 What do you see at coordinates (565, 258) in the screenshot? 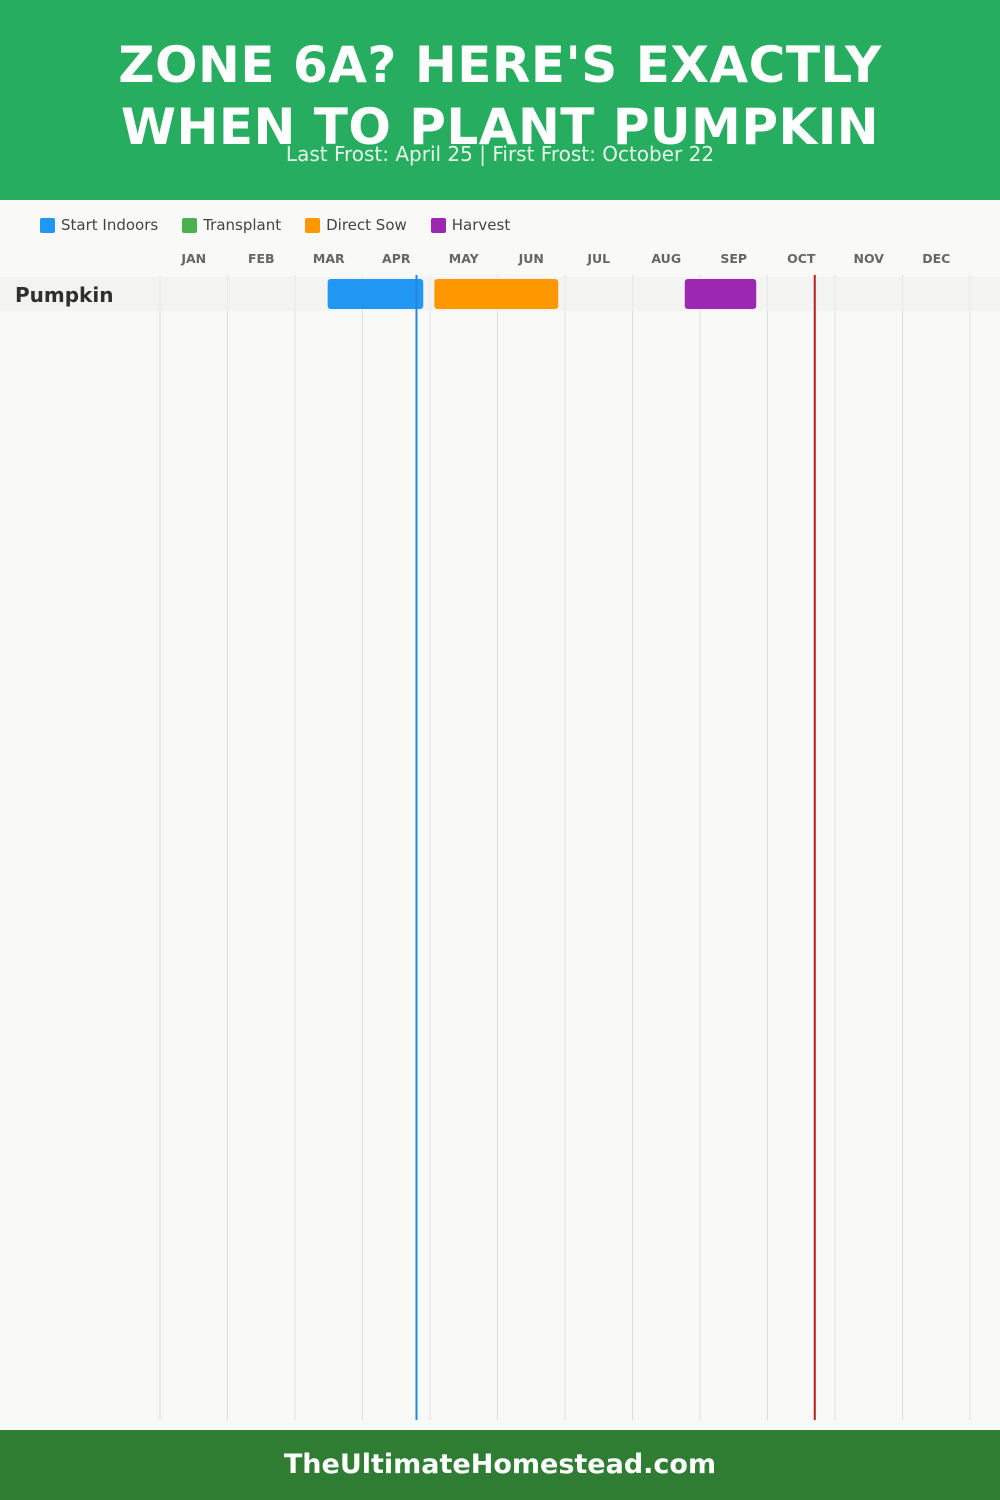
I see `month-axis: JAN FEB MAR APR MAY JUN JUL AUG SEP OCT NOV DEC` at bounding box center [565, 258].